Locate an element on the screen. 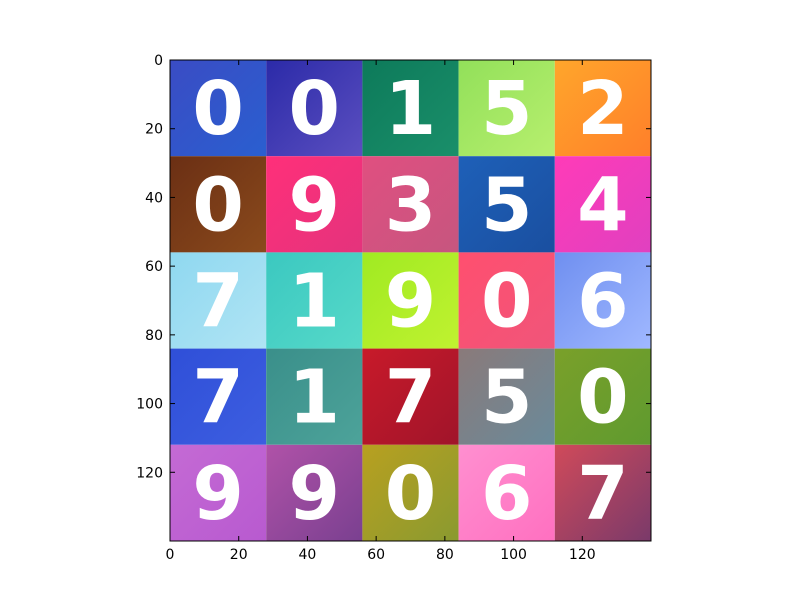 This screenshot has width=800, height=600. x-tick-label: 80 is located at coordinates (445, 555).